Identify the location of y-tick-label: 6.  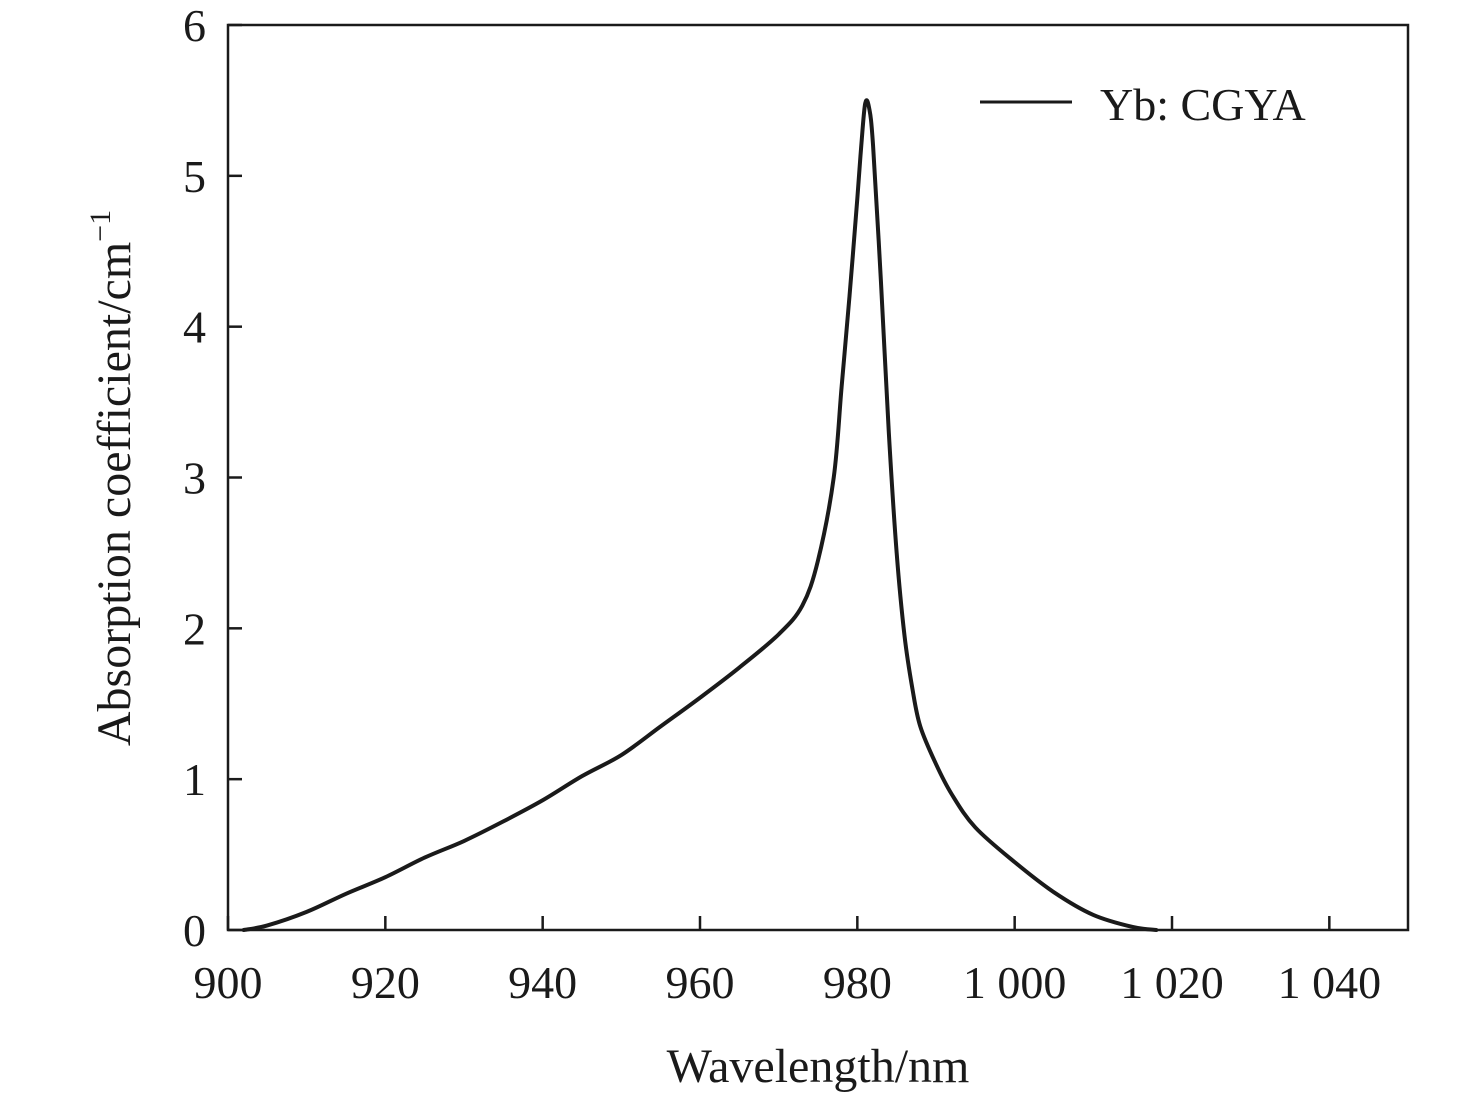
(194, 25).